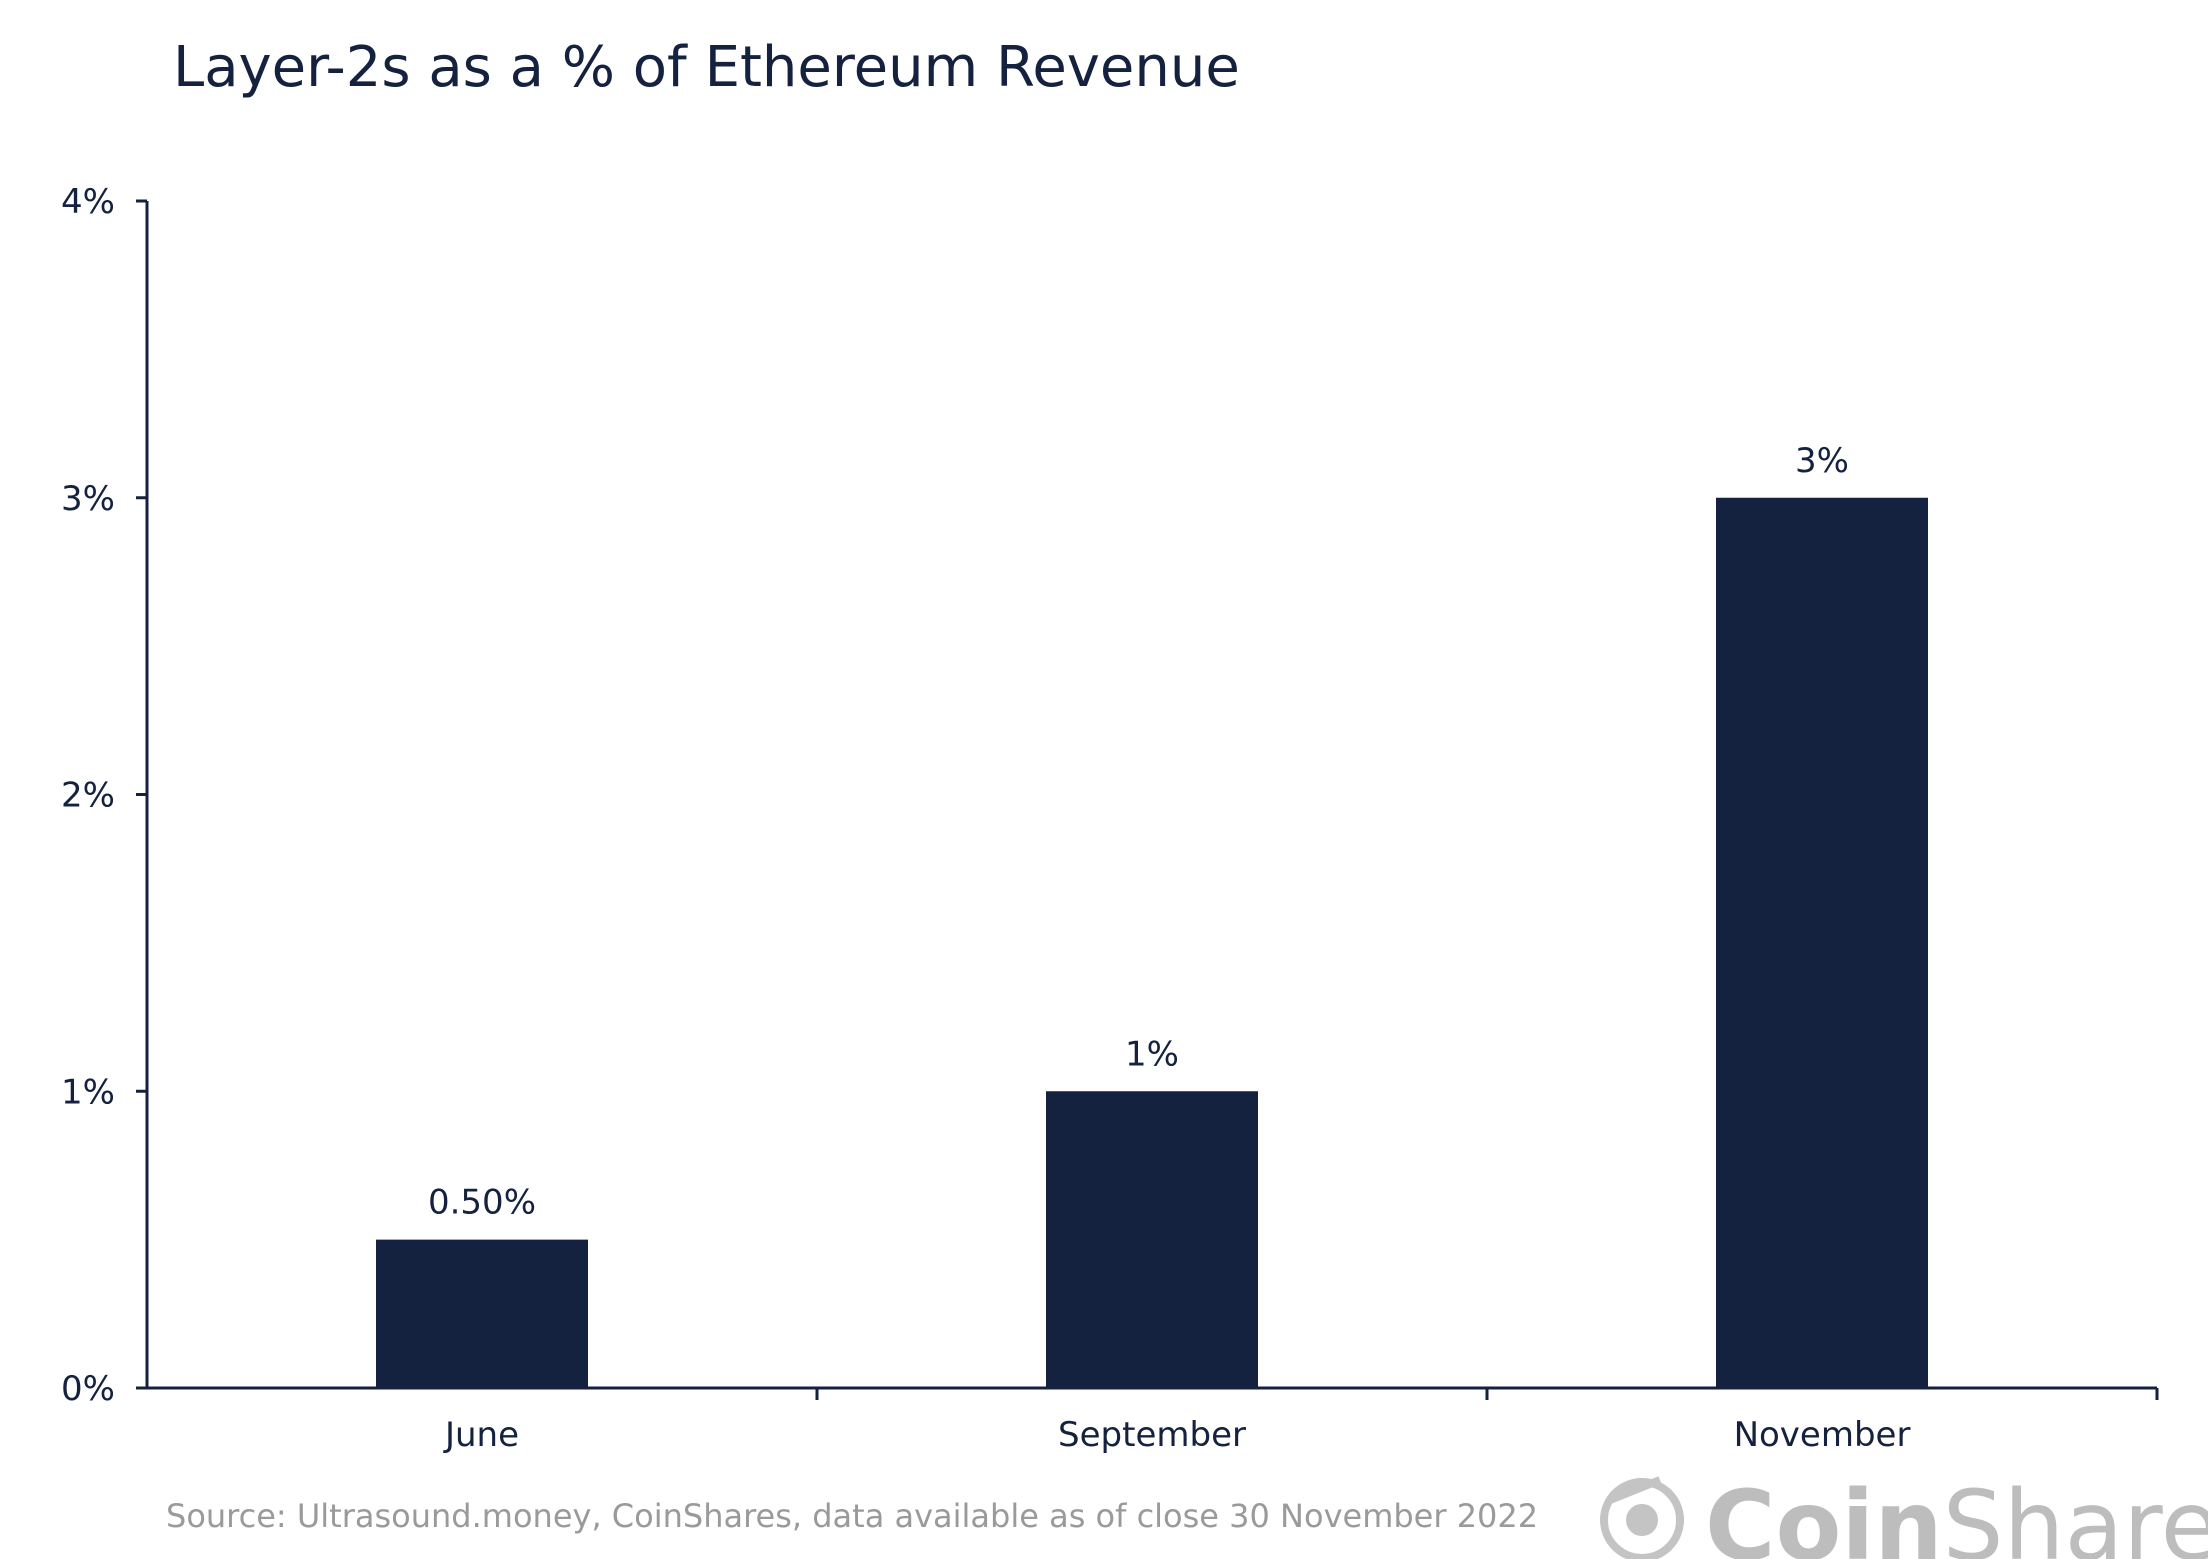  What do you see at coordinates (1642, 1517) in the screenshot?
I see `coinshares-logo-icon` at bounding box center [1642, 1517].